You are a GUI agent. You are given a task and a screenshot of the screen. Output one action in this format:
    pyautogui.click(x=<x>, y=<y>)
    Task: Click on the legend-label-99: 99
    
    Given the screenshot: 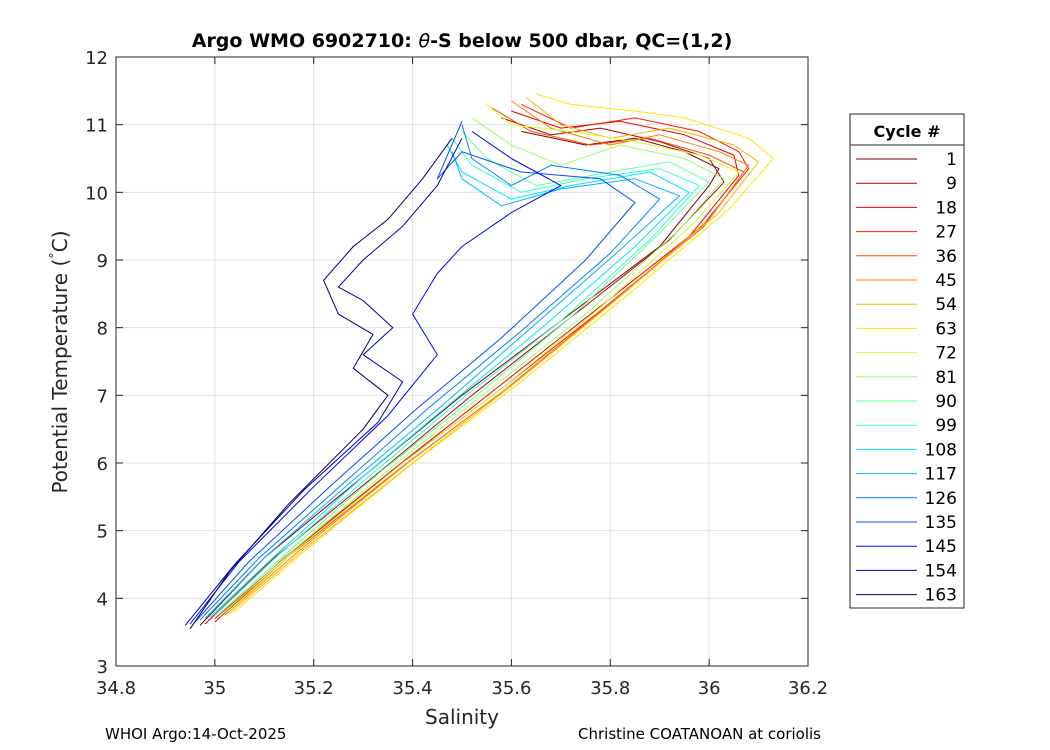 What is the action you would take?
    pyautogui.click(x=946, y=426)
    